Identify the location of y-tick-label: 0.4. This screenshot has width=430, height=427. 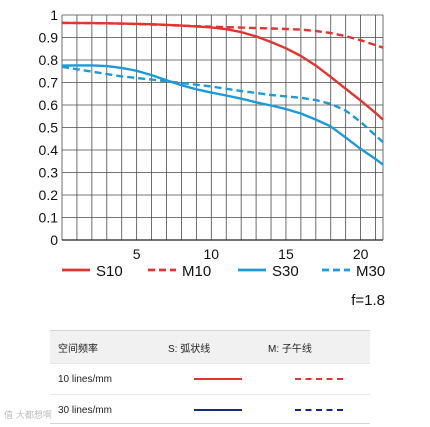
(49, 150).